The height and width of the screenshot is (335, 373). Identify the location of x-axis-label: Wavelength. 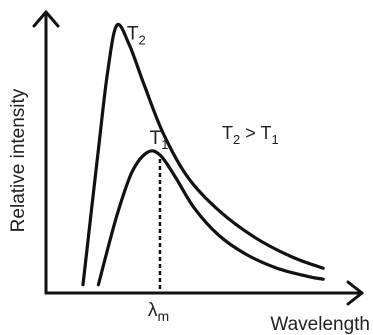
(320, 324).